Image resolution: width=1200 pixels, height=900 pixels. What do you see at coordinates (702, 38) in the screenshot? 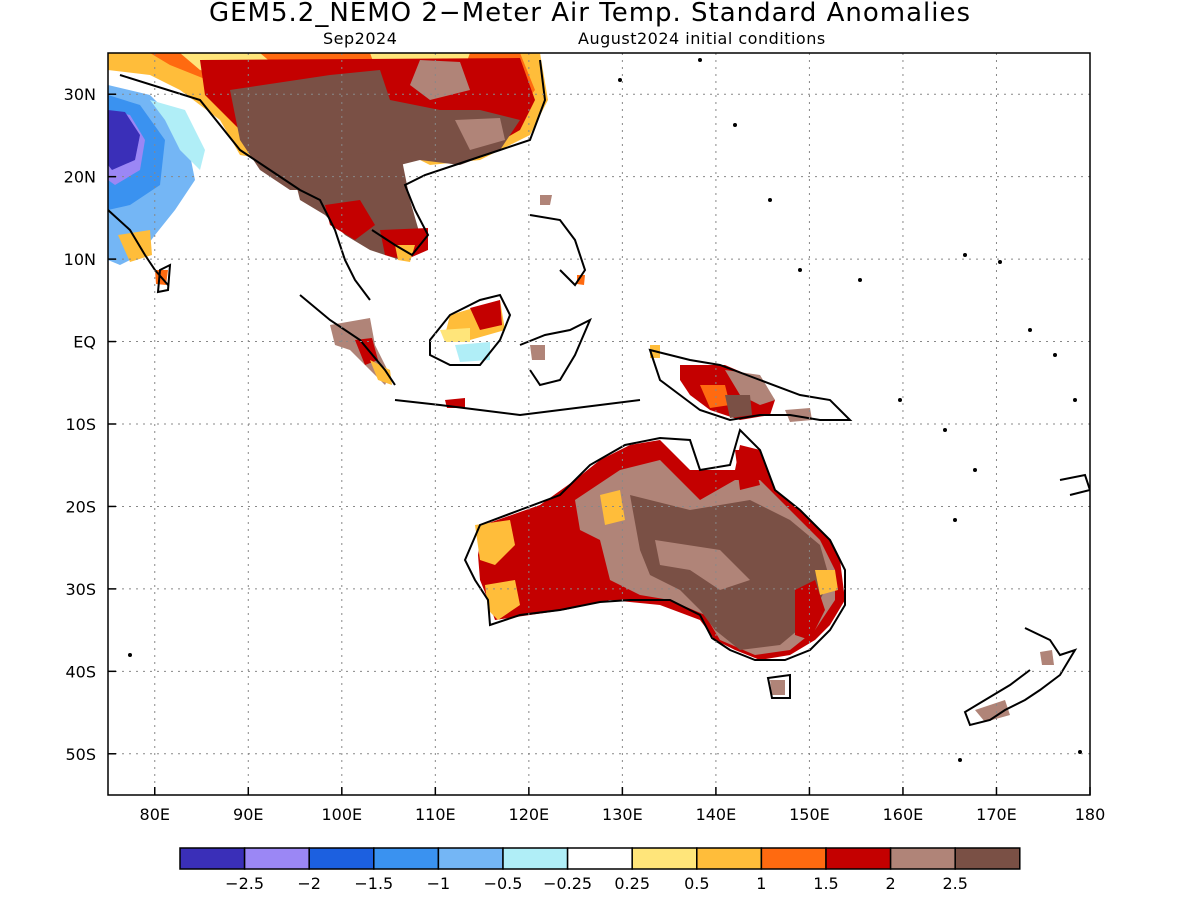
I see `initial-conditions-label: August2024 initial conditions` at bounding box center [702, 38].